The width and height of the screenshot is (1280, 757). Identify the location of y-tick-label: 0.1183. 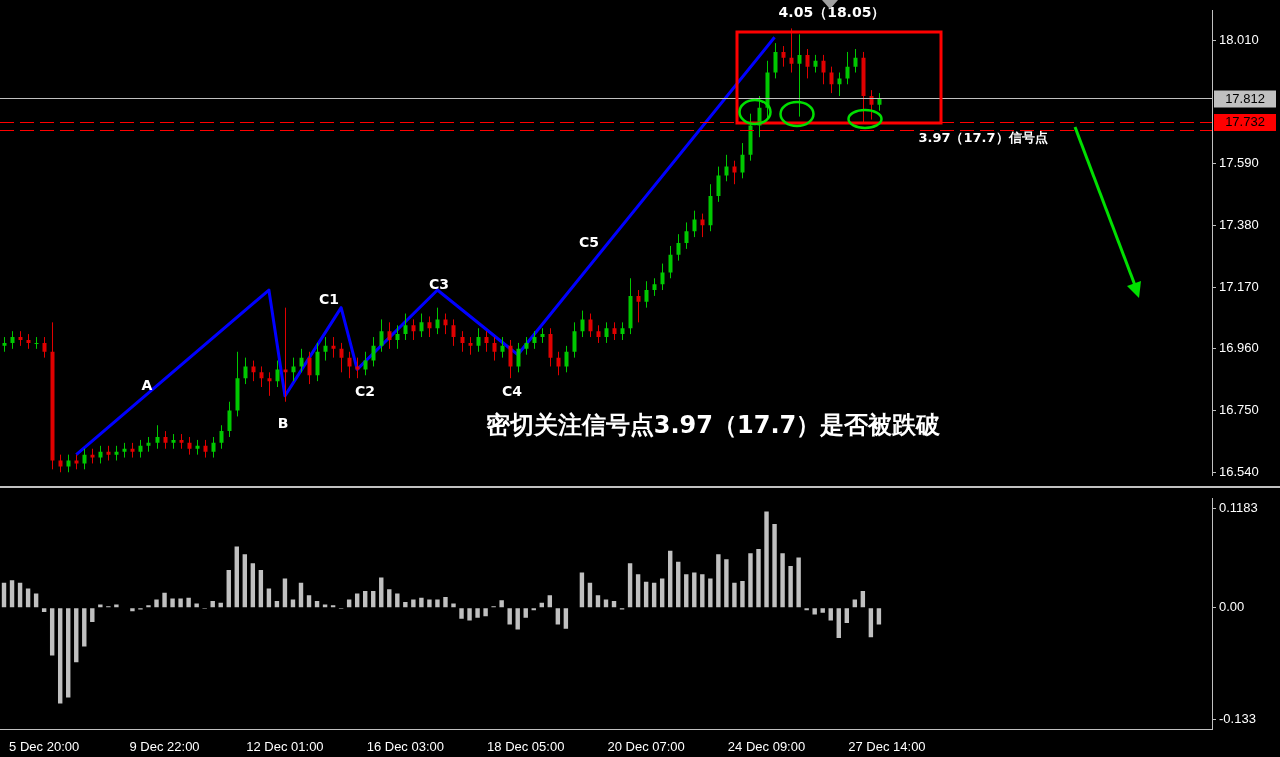
(1238, 508).